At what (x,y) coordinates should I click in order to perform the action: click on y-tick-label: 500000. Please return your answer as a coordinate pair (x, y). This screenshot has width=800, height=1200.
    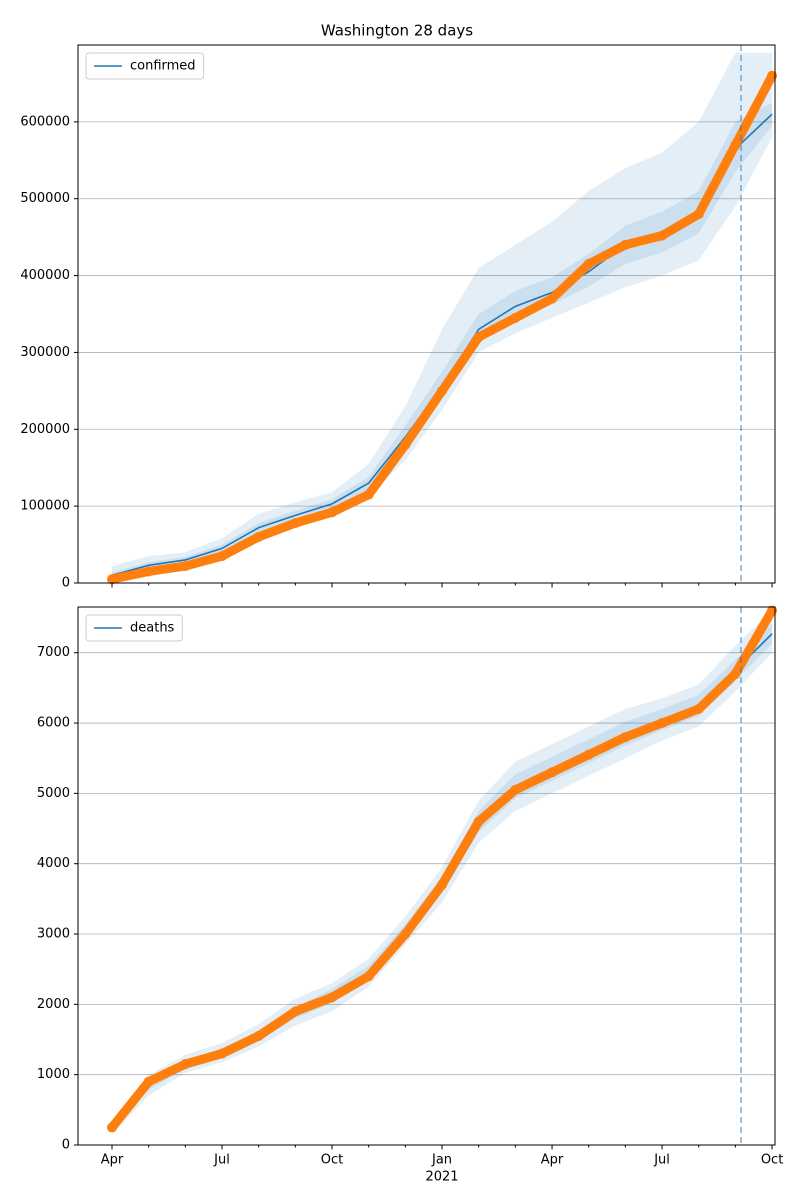
    Looking at the image, I should click on (45, 198).